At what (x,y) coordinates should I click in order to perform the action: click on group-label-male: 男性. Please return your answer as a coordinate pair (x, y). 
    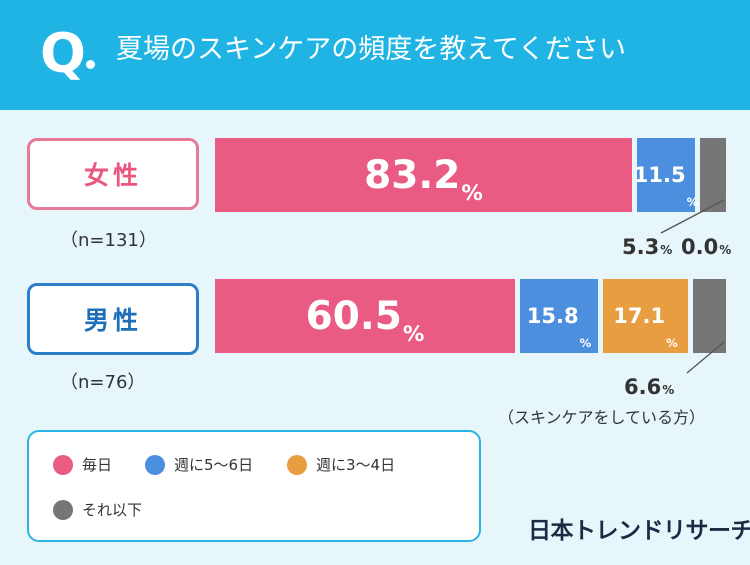
    Looking at the image, I should click on (113, 319).